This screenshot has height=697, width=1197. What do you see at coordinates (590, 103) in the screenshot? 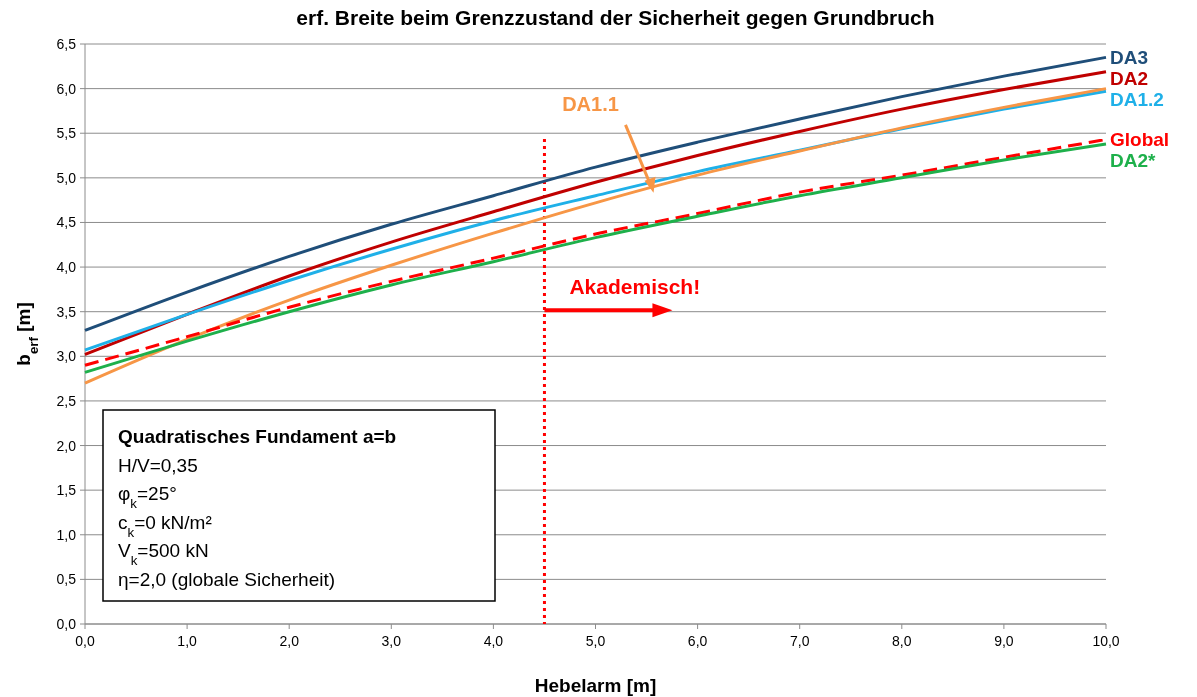
I see `text: DA1.1` at bounding box center [590, 103].